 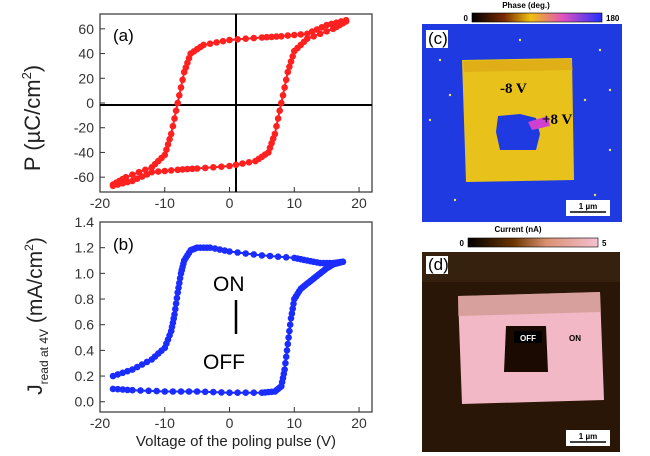 What do you see at coordinates (537, 17) in the screenshot?
I see `phase-colorbar` at bounding box center [537, 17].